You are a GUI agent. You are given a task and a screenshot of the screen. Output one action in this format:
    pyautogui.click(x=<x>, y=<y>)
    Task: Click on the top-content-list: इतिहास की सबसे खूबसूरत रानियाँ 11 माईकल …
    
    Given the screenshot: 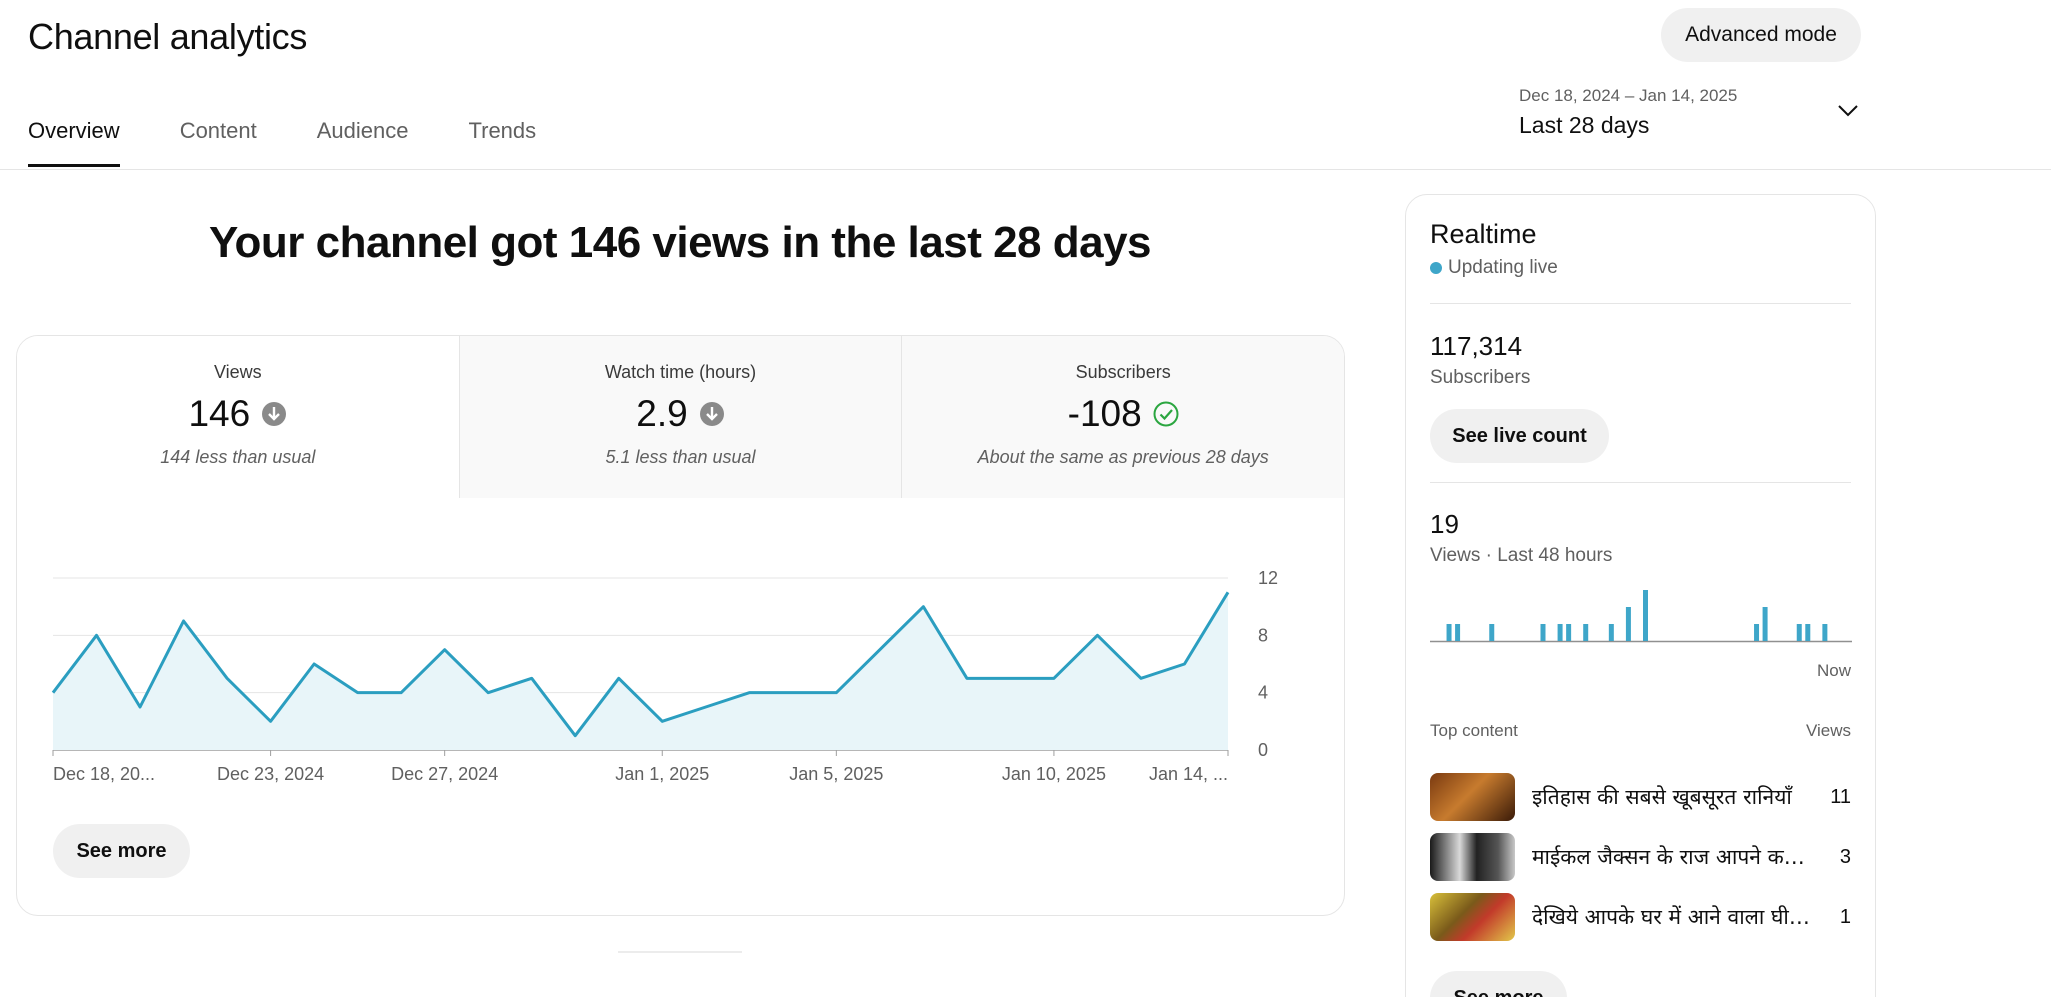 What is the action you would take?
    pyautogui.click(x=1640, y=863)
    